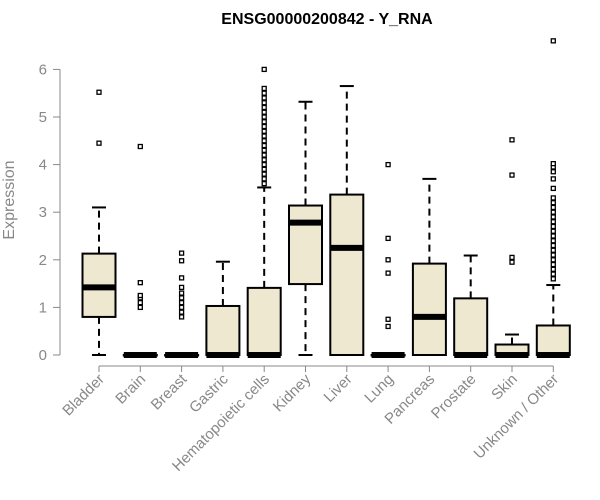  What do you see at coordinates (327, 19) in the screenshot?
I see `chart-title: ENSG00000200842 - Y_RNA` at bounding box center [327, 19].